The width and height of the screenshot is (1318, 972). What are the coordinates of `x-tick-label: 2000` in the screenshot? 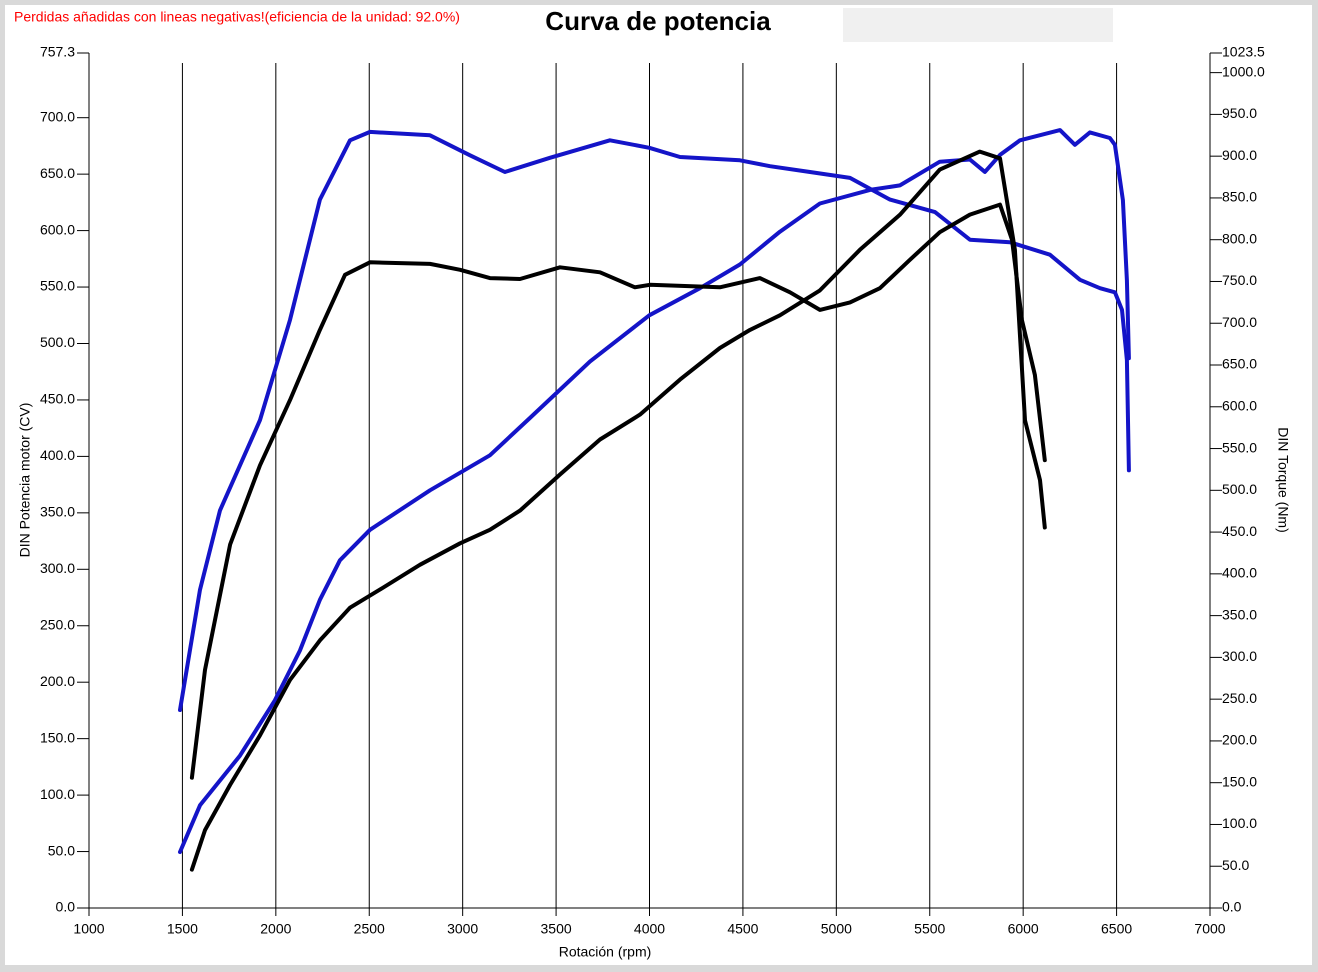 It's located at (275, 929).